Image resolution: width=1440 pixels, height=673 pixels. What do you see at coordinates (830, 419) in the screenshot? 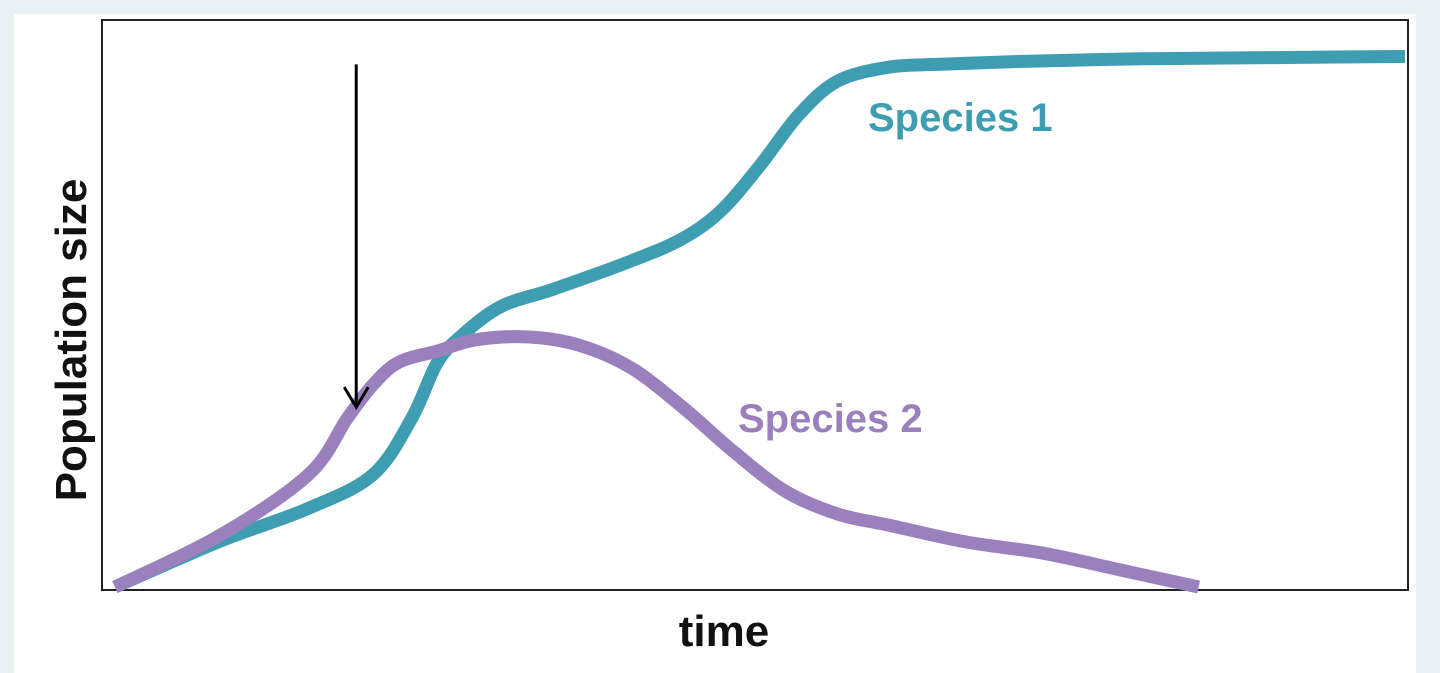
I see `series-label-species-2: Species 2` at bounding box center [830, 419].